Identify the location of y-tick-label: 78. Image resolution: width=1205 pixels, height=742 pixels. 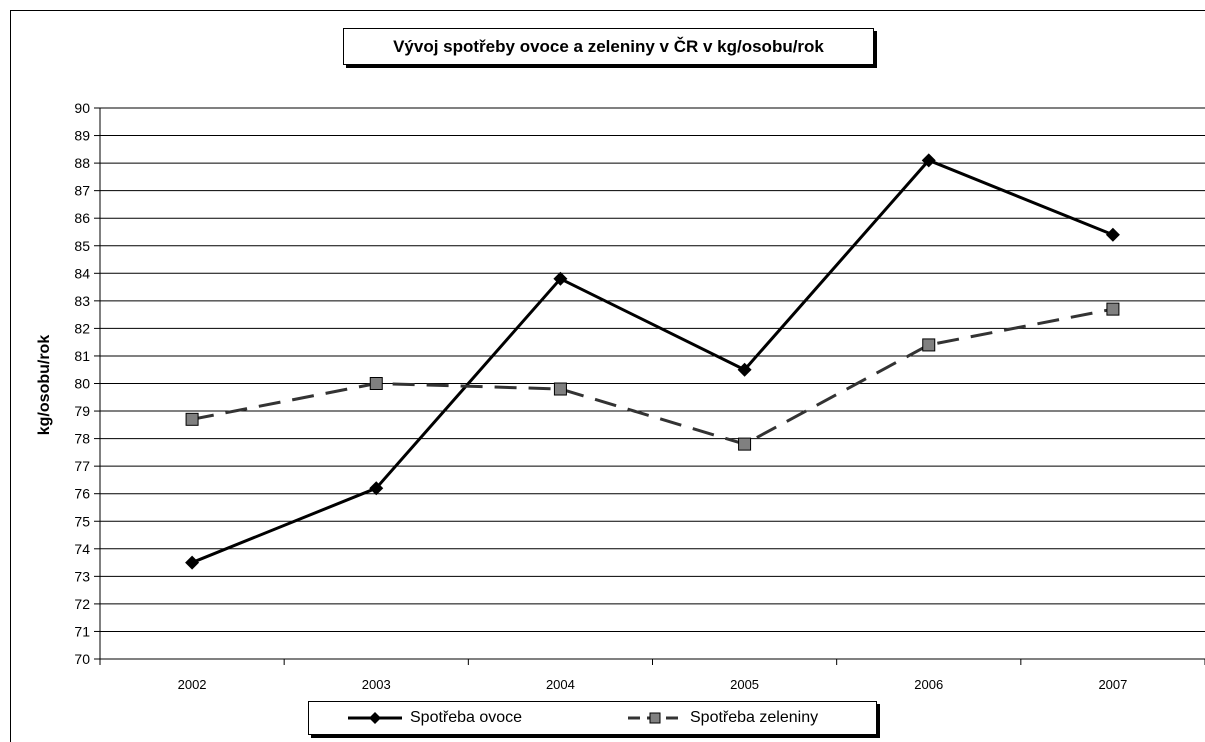
(82, 439).